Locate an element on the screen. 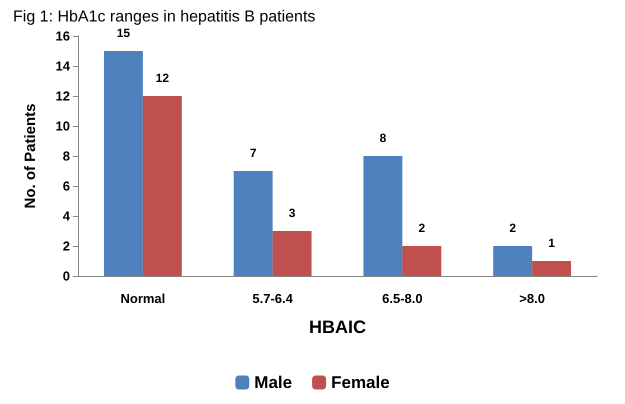  chart-title: Fig 1: HbA1c ranges in hepatitis B patients is located at coordinates (164, 17).